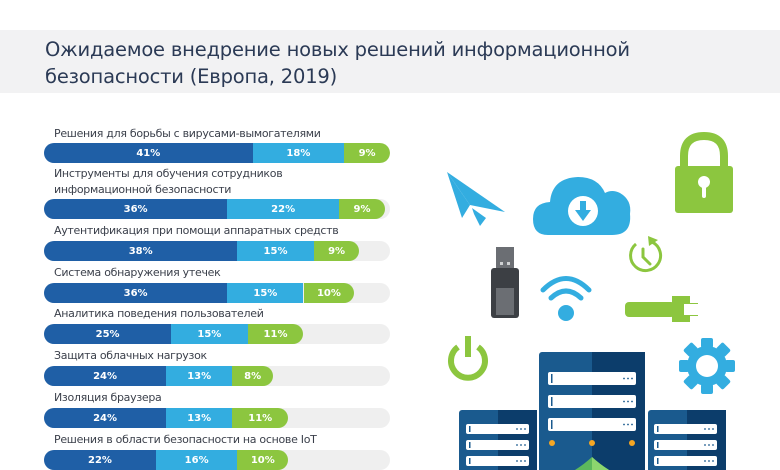  I want to click on bar-segment-3: 8%, so click(252, 376).